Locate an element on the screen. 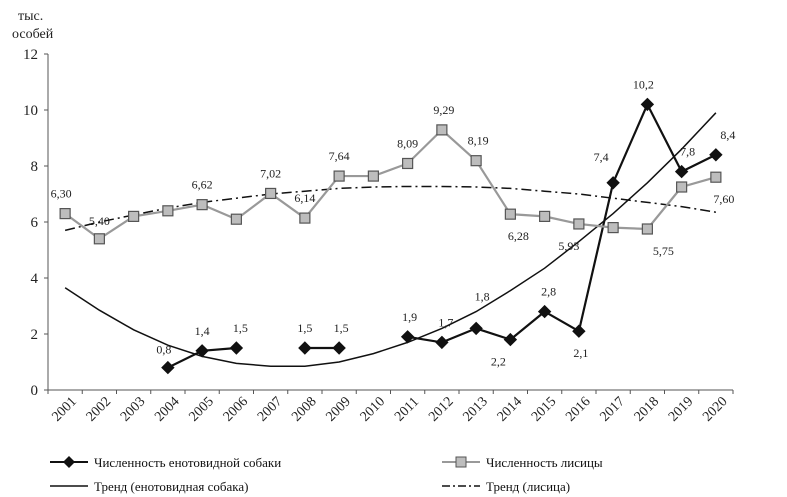 The height and width of the screenshot is (497, 787). legend-fox: Численность лисицы is located at coordinates (522, 462).